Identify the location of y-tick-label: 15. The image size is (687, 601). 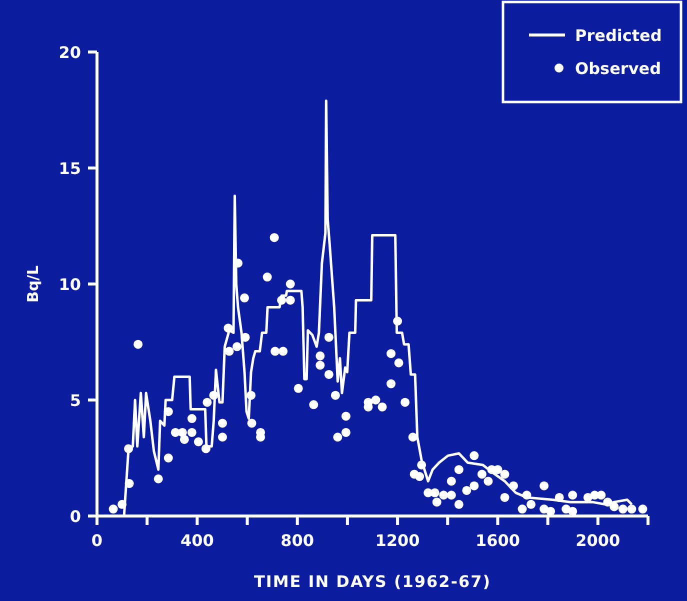
(69, 168).